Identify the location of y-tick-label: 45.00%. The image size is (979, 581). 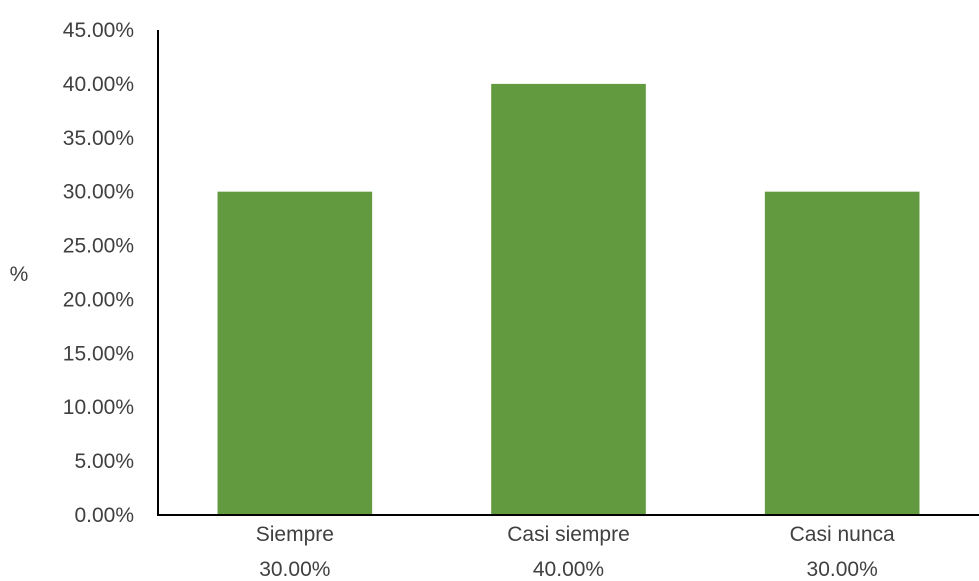
(98, 30).